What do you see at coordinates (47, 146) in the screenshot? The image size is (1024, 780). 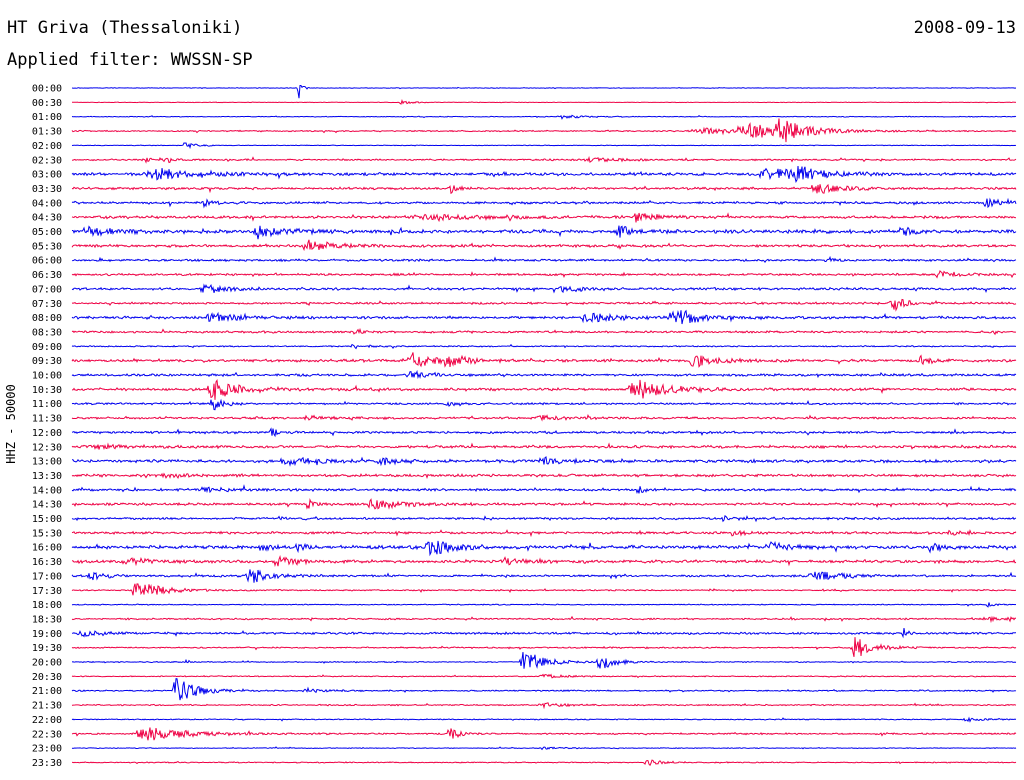 I see `time-label: 02:00` at bounding box center [47, 146].